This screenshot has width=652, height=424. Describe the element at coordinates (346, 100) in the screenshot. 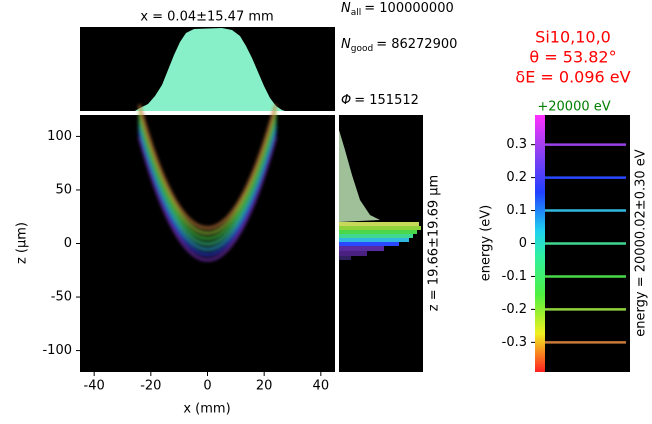

I see `stat-symbol: Φ` at that location.